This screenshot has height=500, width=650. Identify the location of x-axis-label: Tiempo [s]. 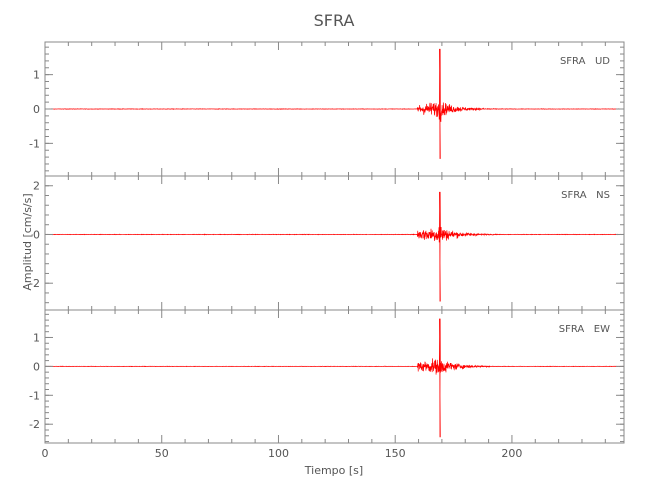
(333, 470).